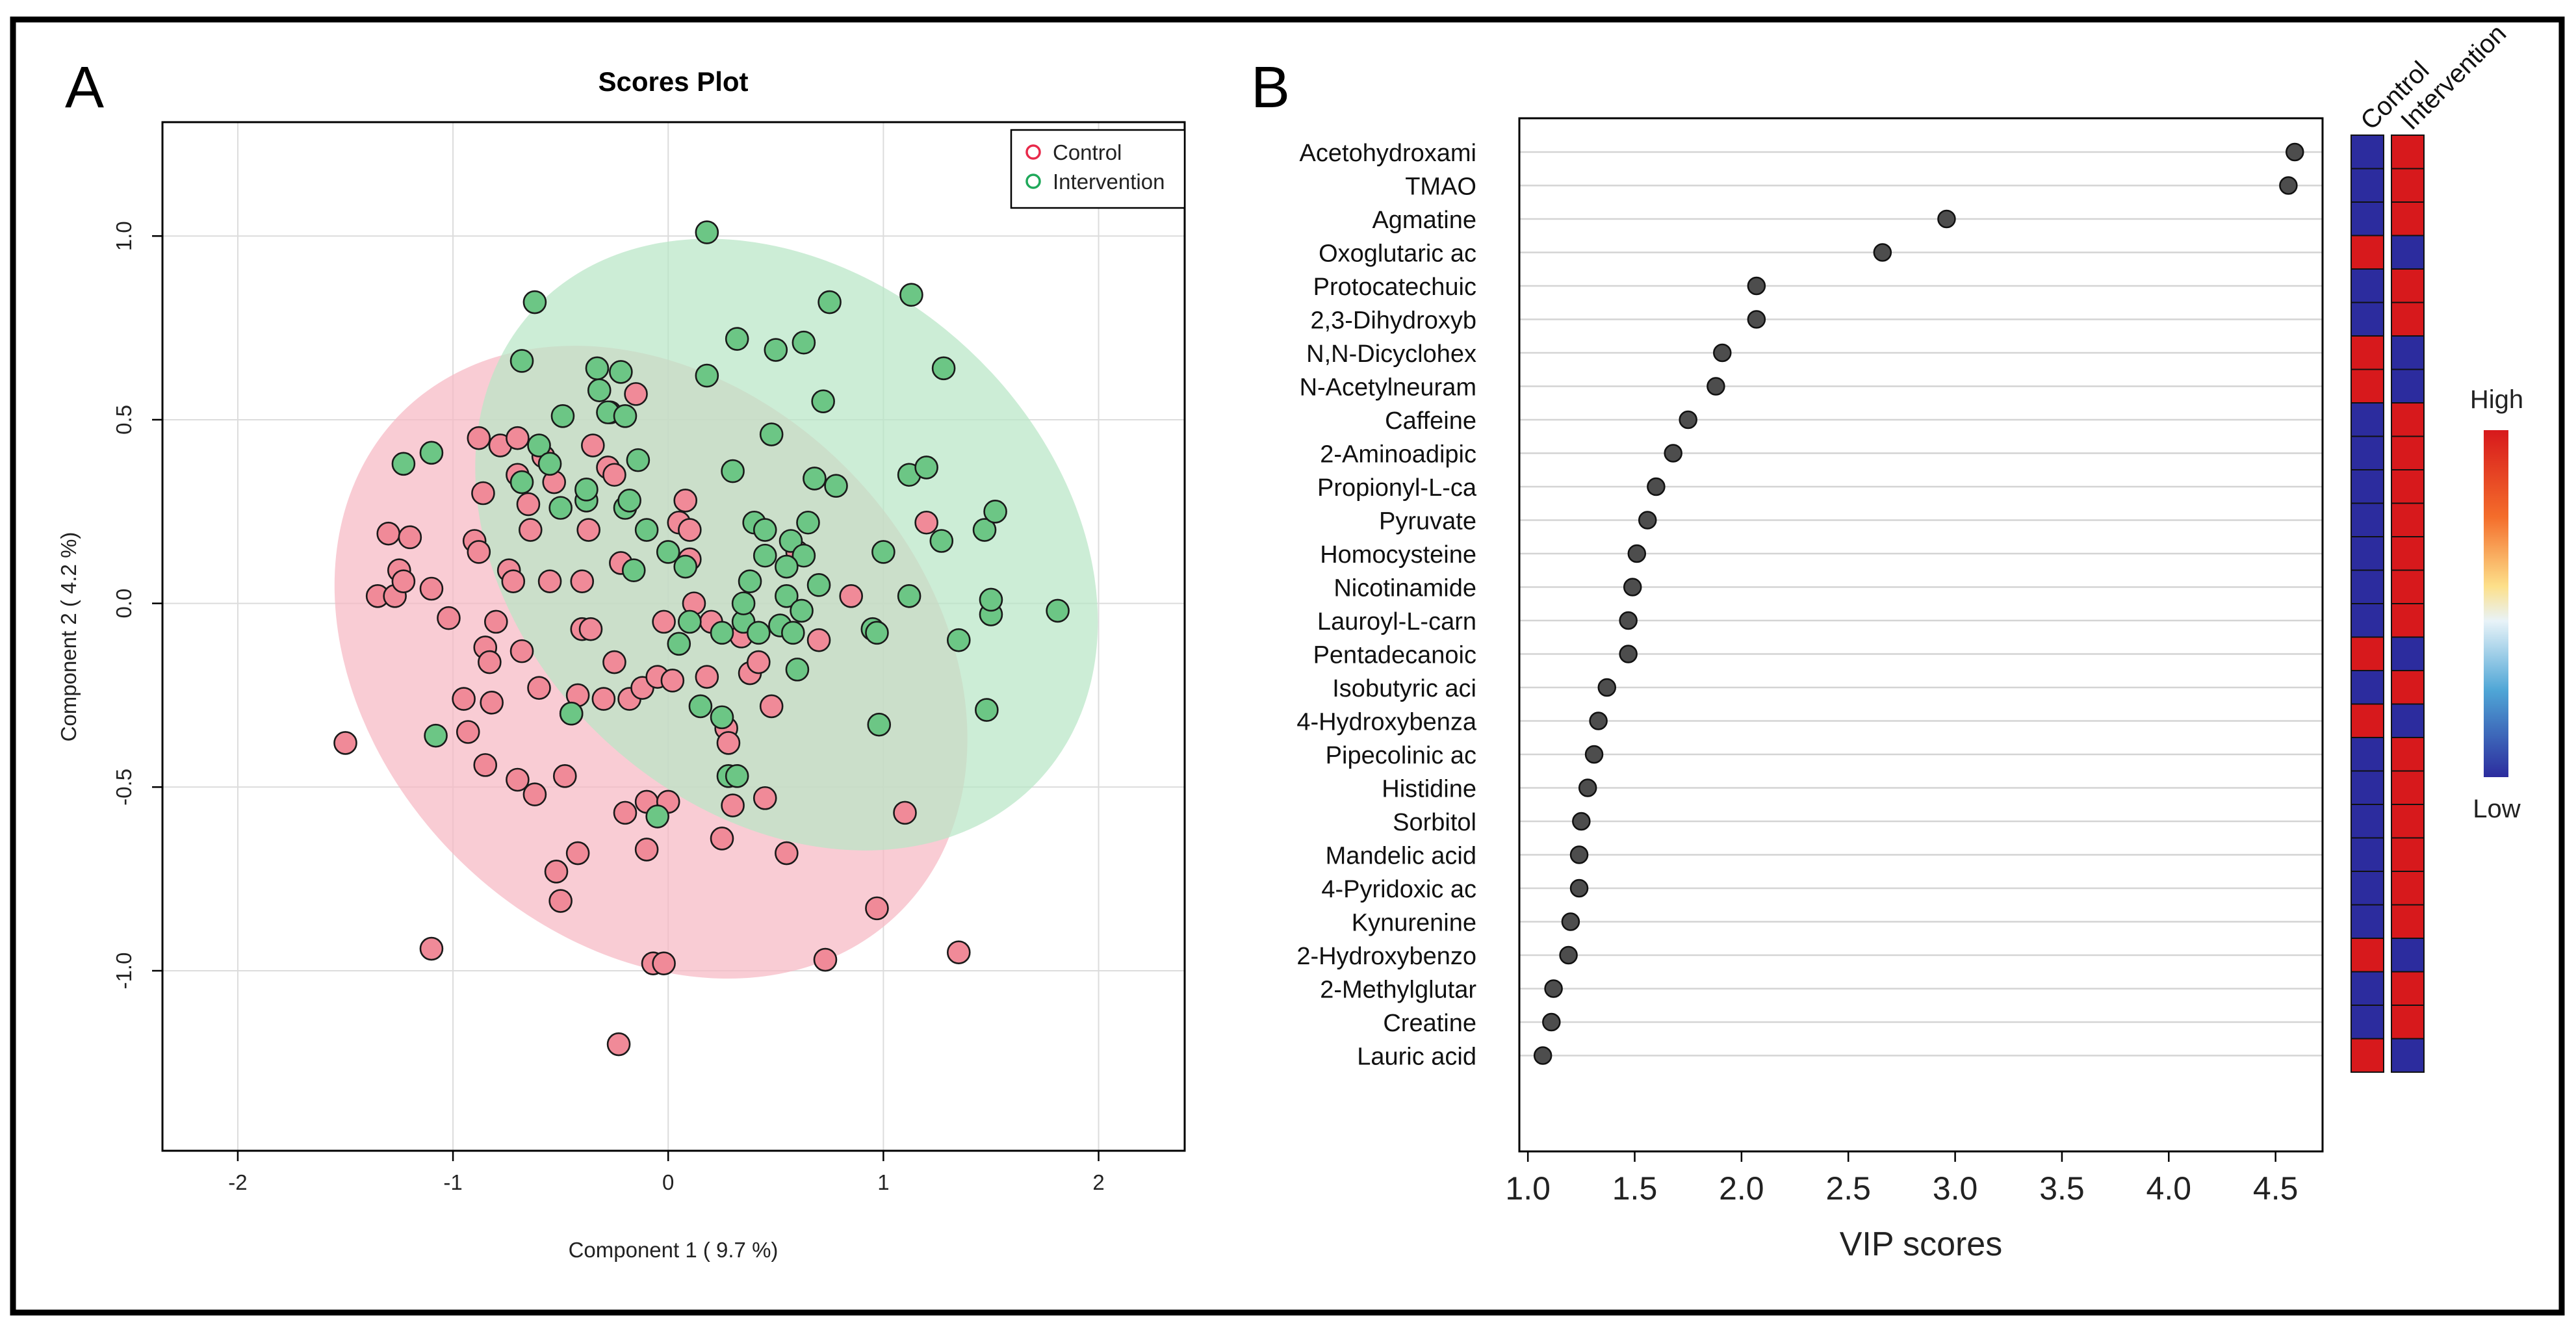  Describe the element at coordinates (2388, 604) in the screenshot. I see `group-heatmap` at that location.